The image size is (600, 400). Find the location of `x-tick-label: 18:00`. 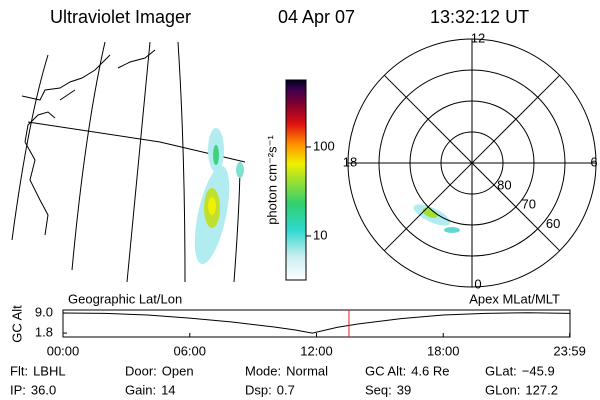

x-tick-label: 18:00 is located at coordinates (443, 350).